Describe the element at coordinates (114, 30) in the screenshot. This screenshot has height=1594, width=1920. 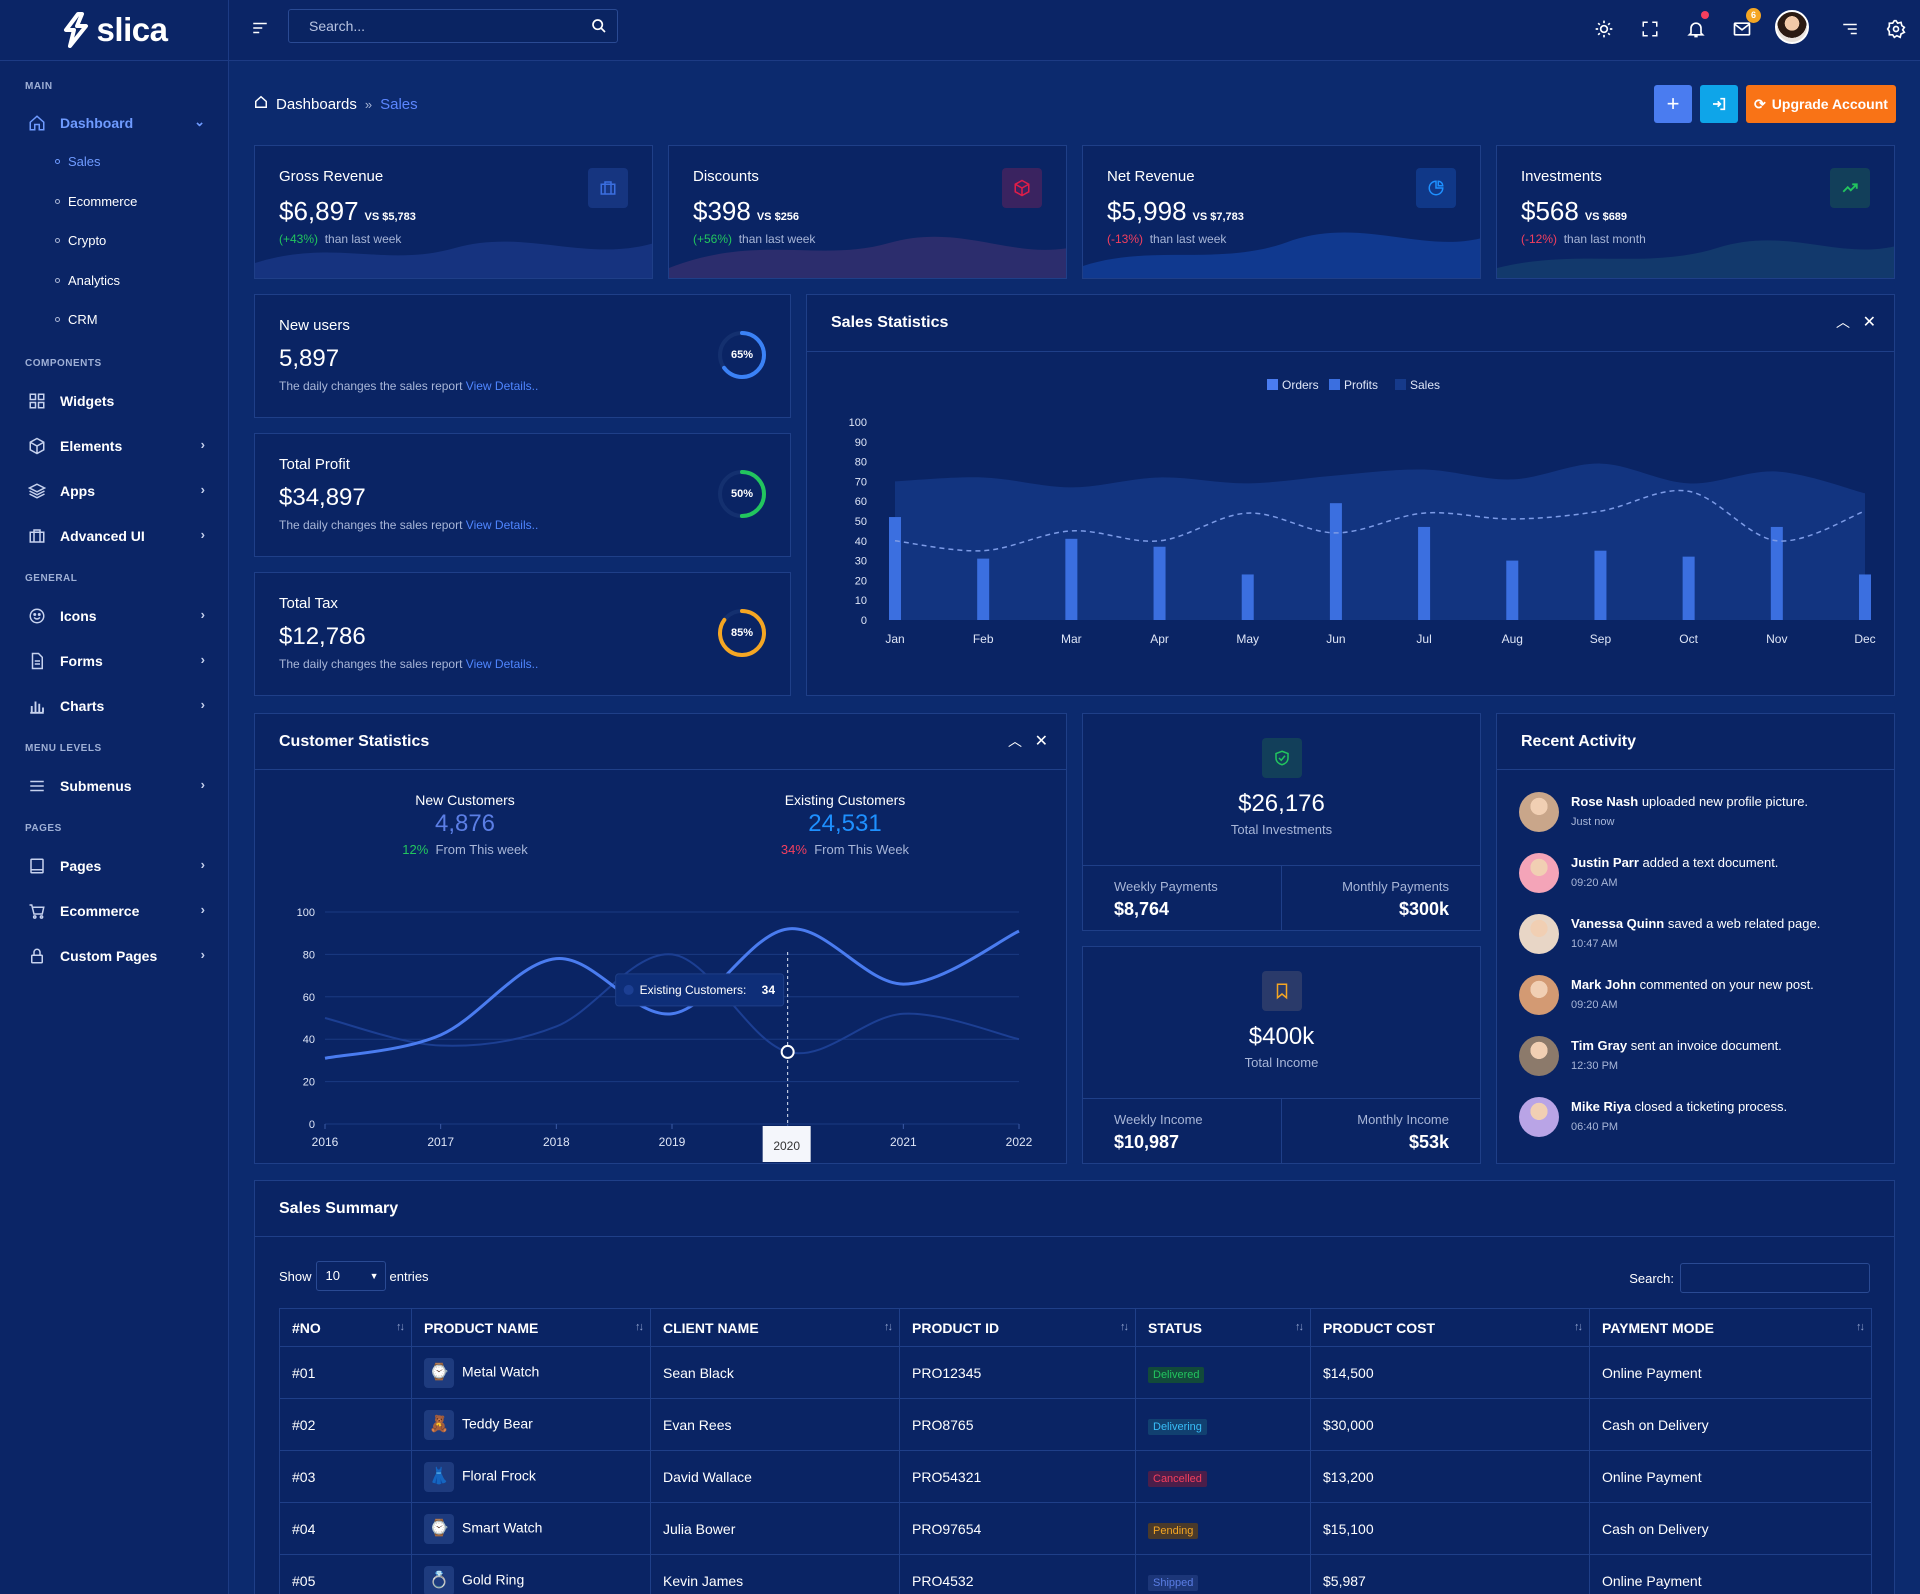
I see `brand-logo: slica` at that location.